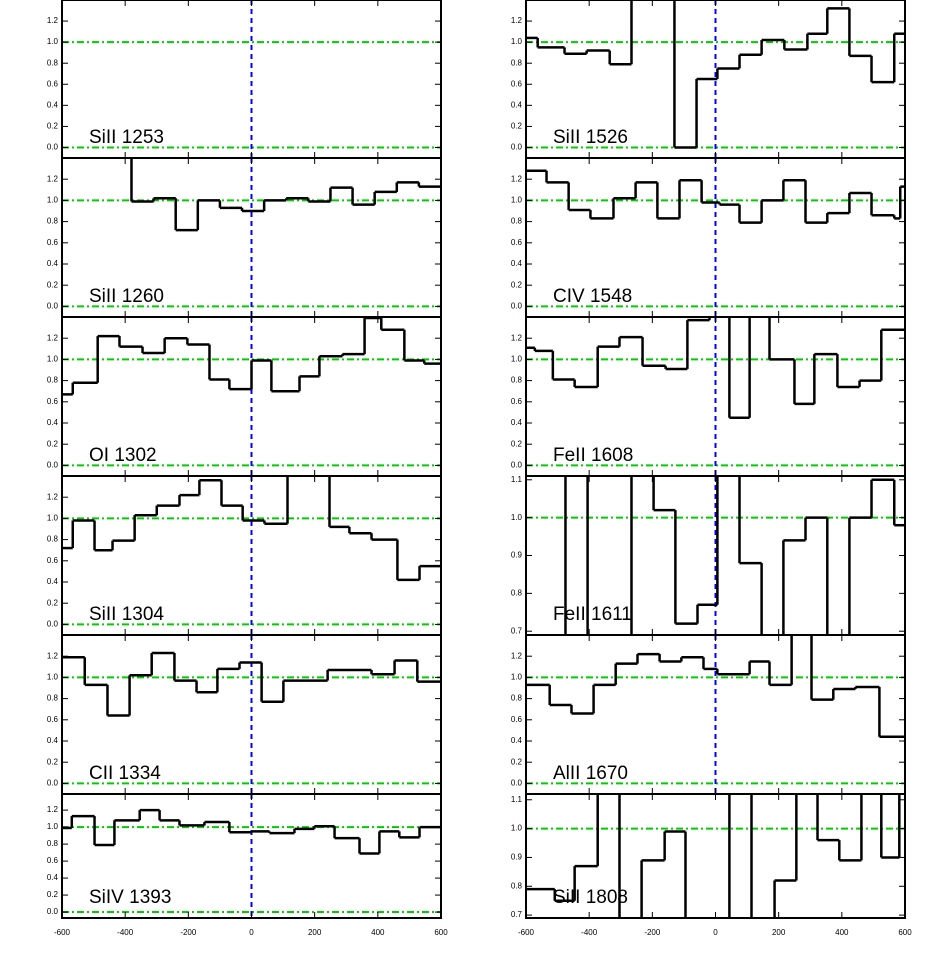 The width and height of the screenshot is (927, 955). Describe the element at coordinates (590, 137) in the screenshot. I see `panel-label: SiII 1526` at that location.